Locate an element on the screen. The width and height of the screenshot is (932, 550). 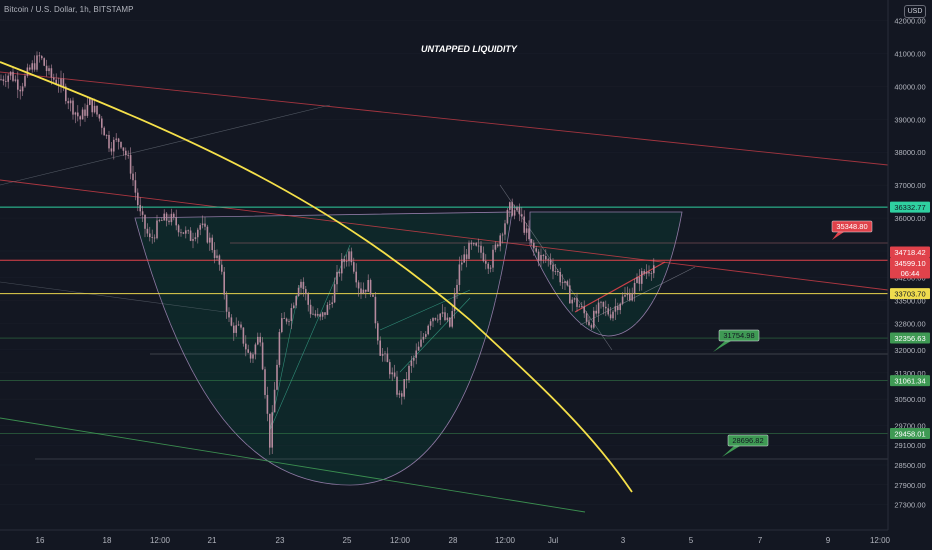
callout-label: 35348.80 is located at coordinates (851, 226).